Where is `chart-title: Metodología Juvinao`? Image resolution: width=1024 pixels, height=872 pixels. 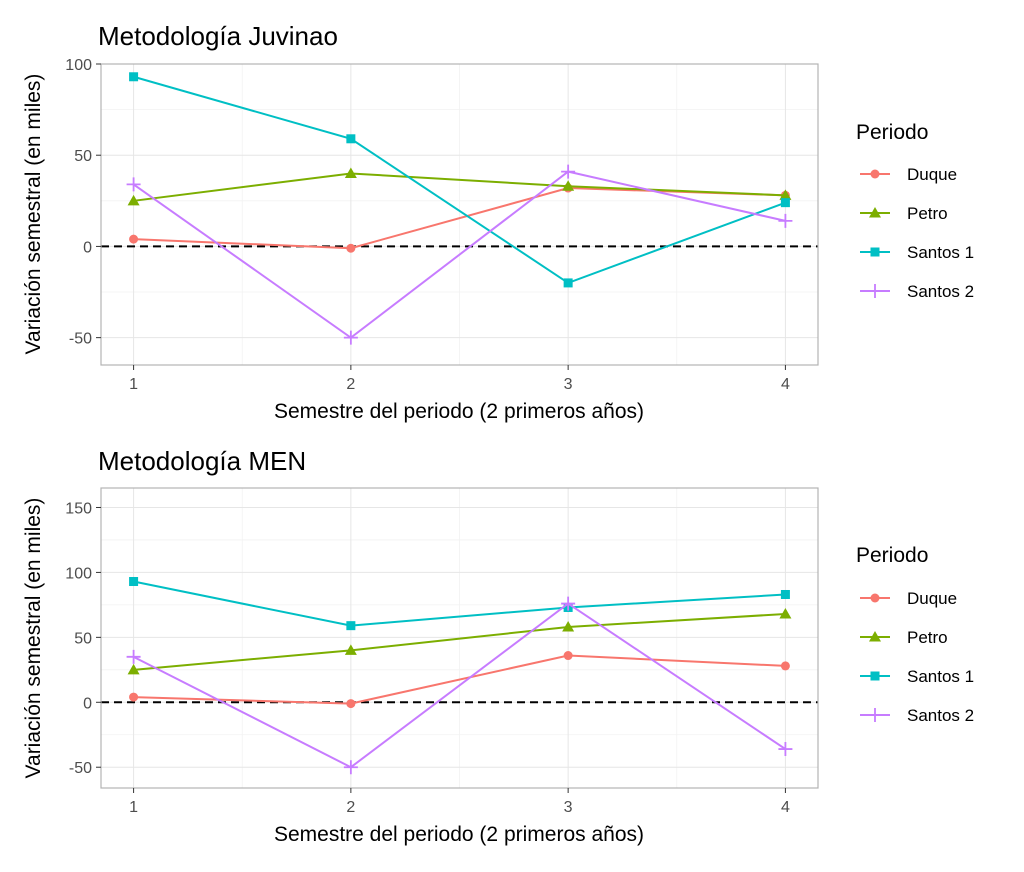 chart-title: Metodología Juvinao is located at coordinates (218, 36).